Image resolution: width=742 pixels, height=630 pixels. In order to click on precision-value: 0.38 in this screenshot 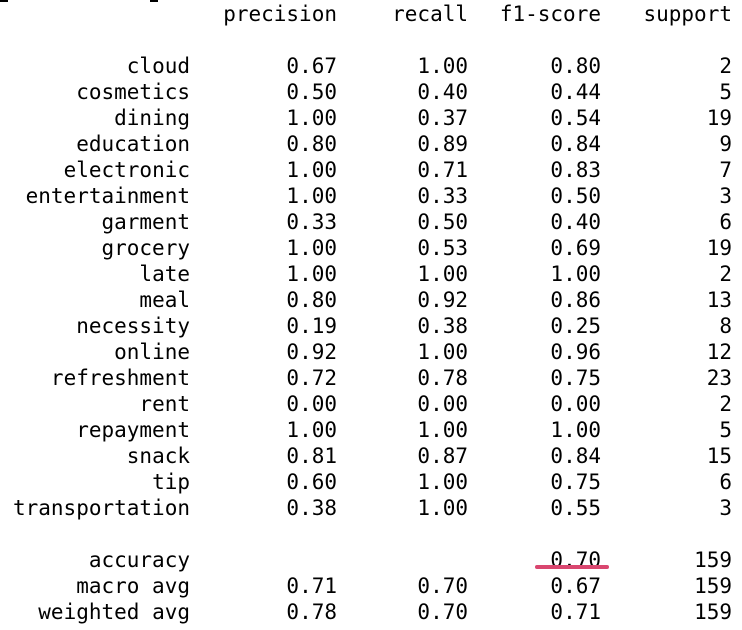, I will do `click(311, 508)`.